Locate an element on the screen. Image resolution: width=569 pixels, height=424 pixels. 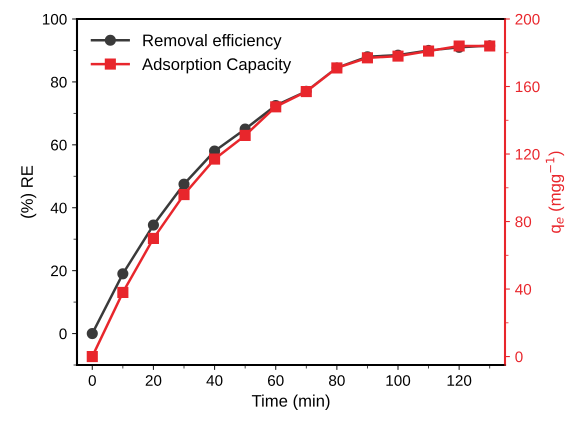
y-tick-label: 60 is located at coordinates (59, 145).